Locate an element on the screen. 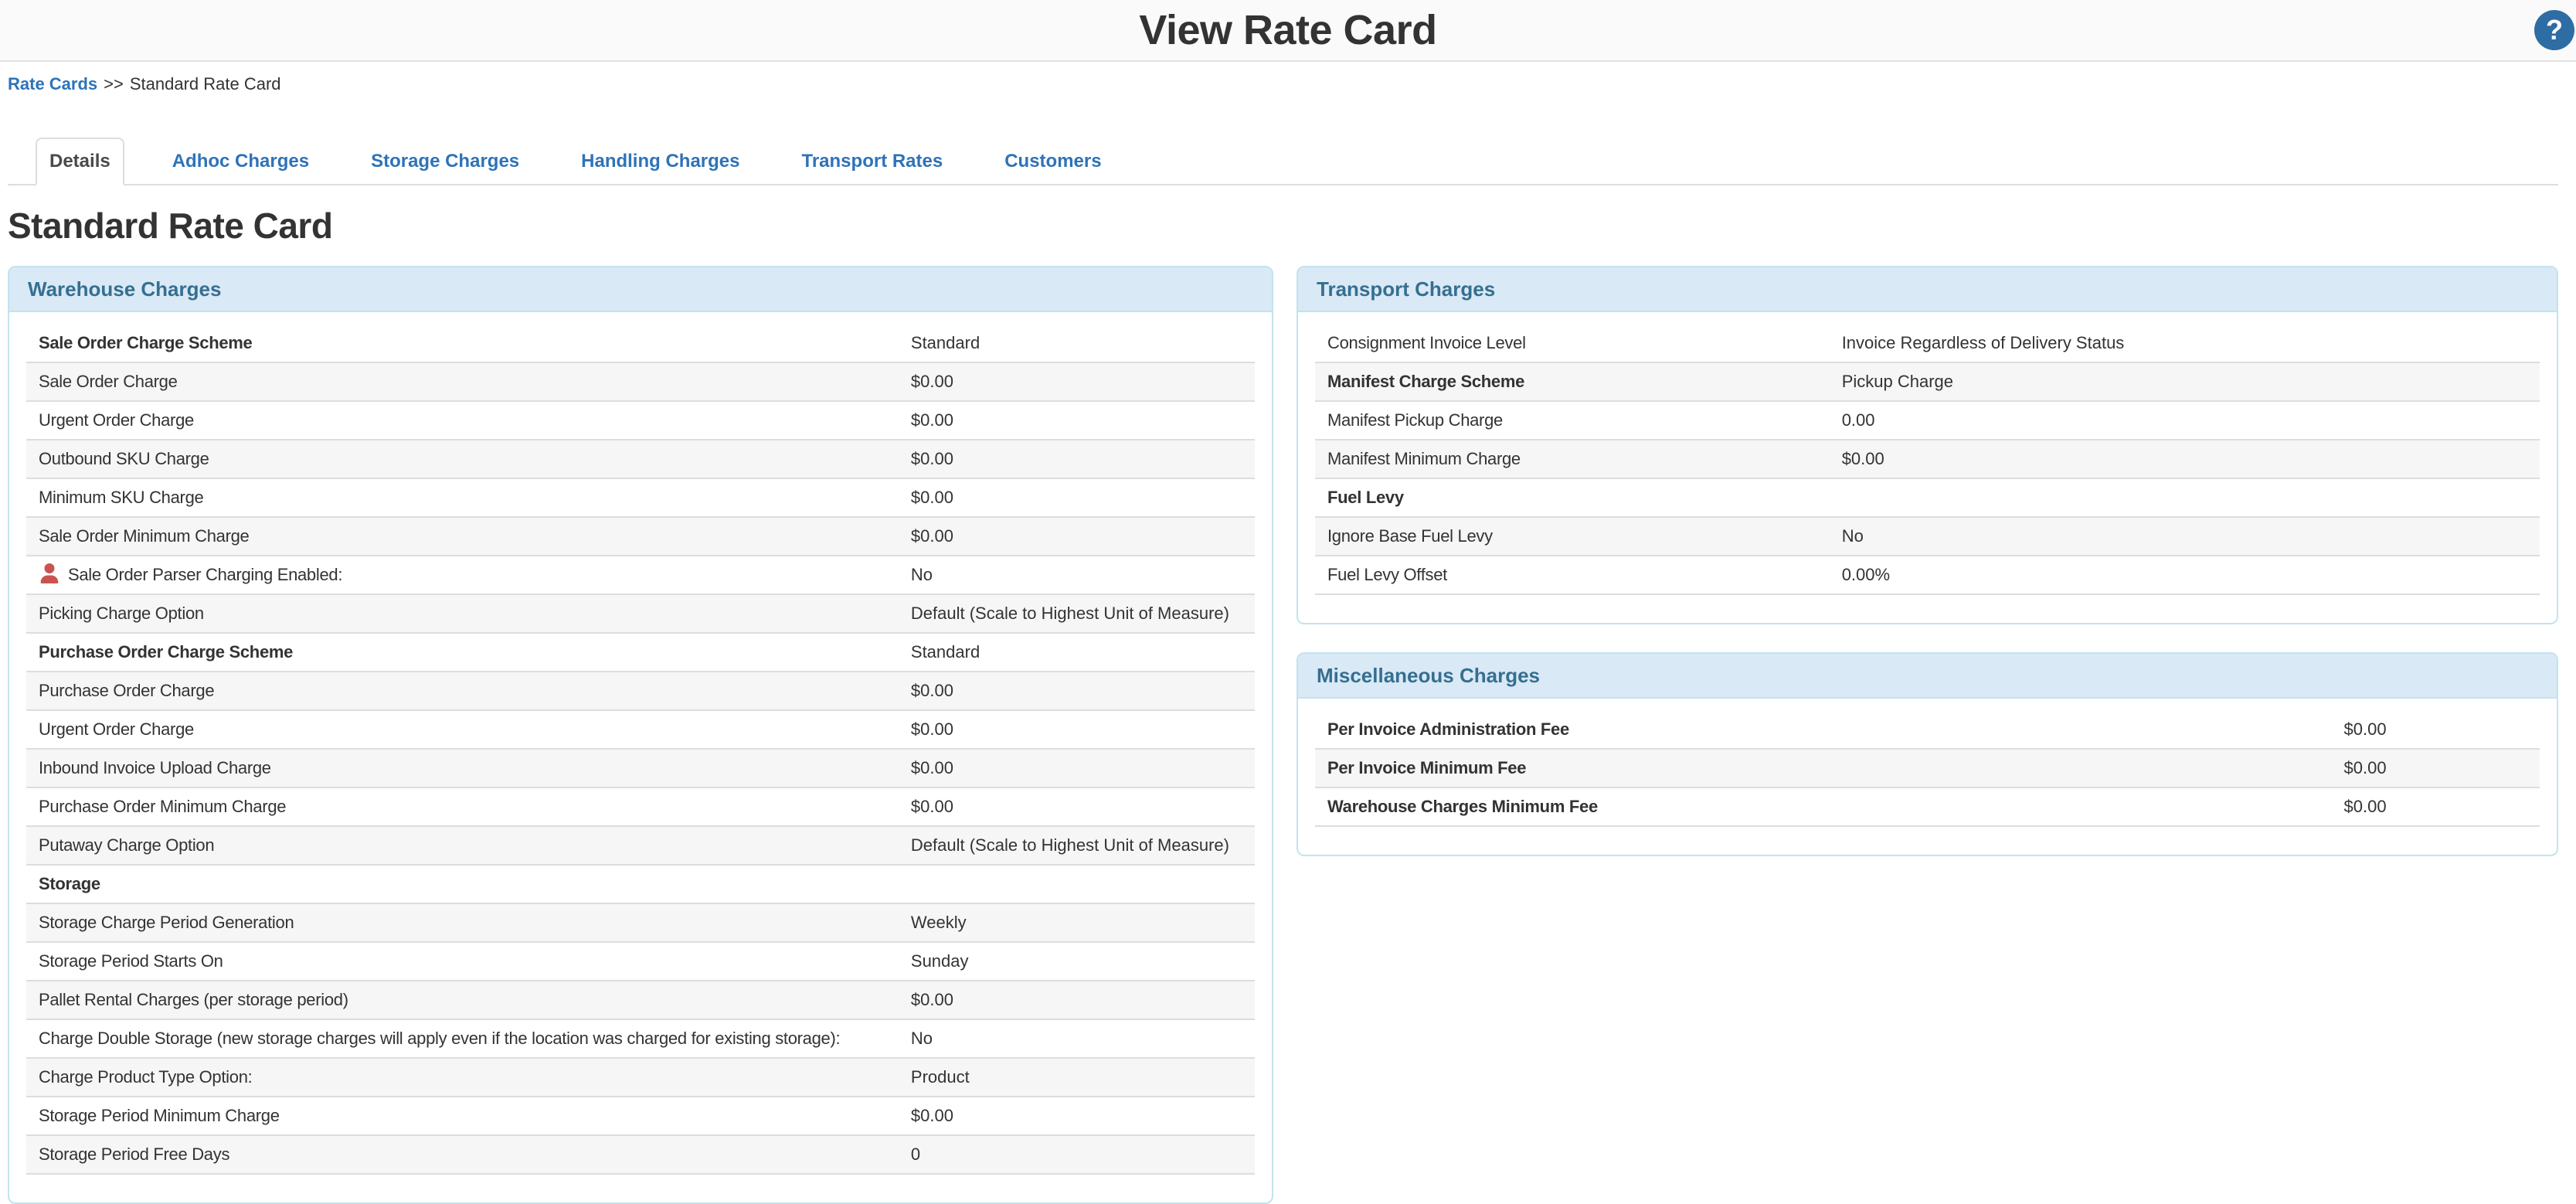  row-label-text: Sale Order Minimum Charge is located at coordinates (144, 536).